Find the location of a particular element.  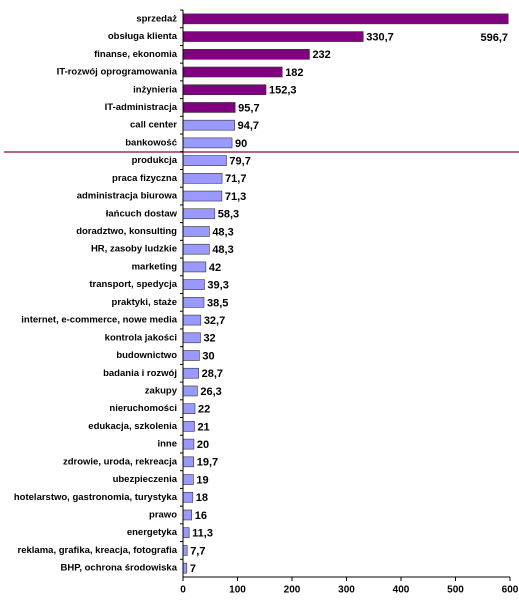

category-label: HR, zasoby ludzkie is located at coordinates (134, 249).